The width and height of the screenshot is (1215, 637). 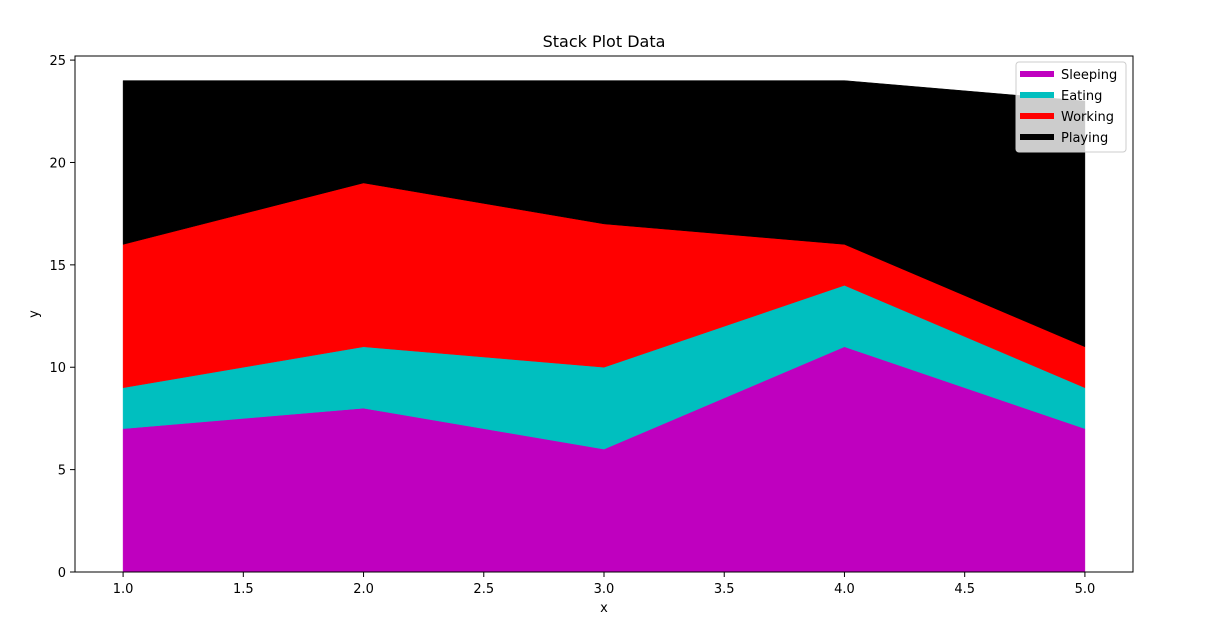 What do you see at coordinates (604, 41) in the screenshot?
I see `chart-title: Stack Plot Data` at bounding box center [604, 41].